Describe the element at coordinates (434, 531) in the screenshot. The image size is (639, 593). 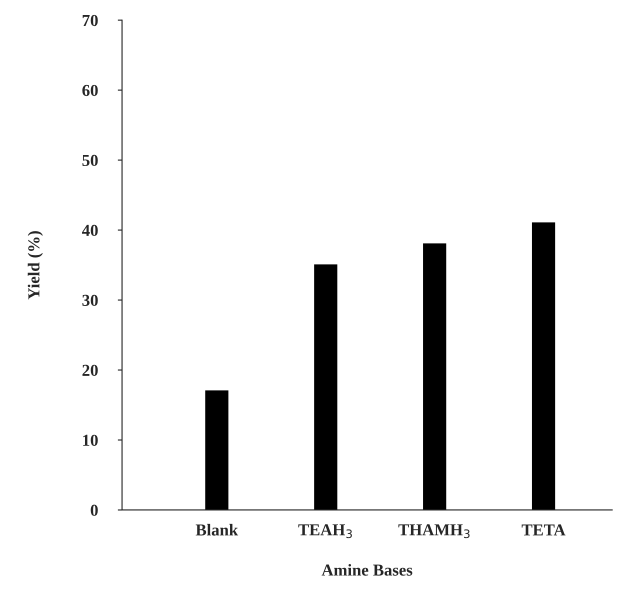
I see `x-tick-label: THAMH$_{3}$` at that location.